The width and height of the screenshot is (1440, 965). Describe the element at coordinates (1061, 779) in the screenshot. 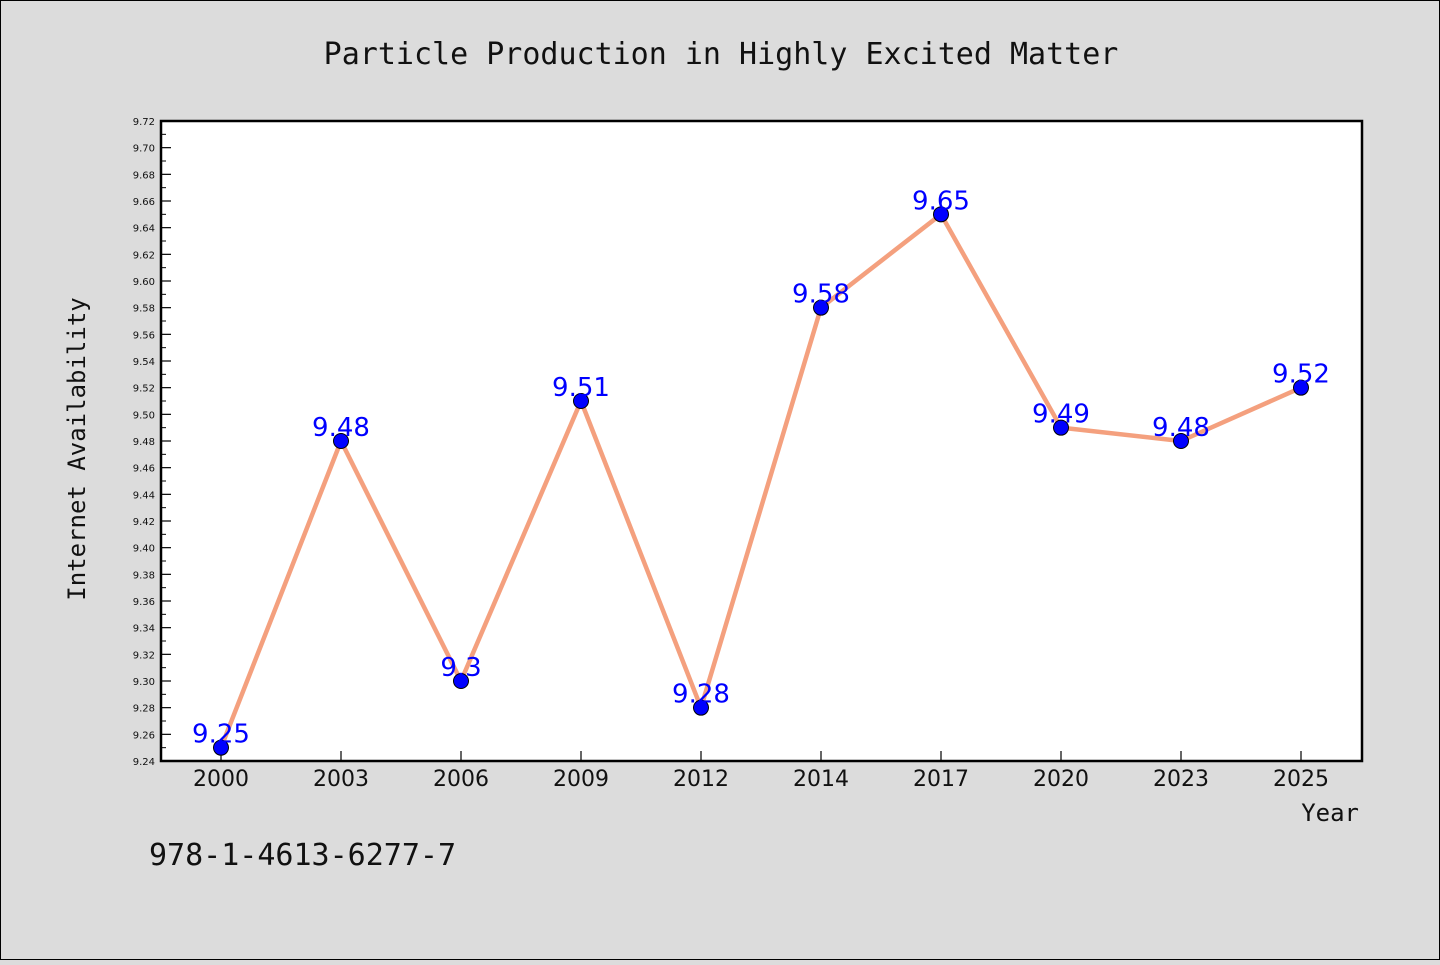

I see `x-tick-label: 2020` at that location.